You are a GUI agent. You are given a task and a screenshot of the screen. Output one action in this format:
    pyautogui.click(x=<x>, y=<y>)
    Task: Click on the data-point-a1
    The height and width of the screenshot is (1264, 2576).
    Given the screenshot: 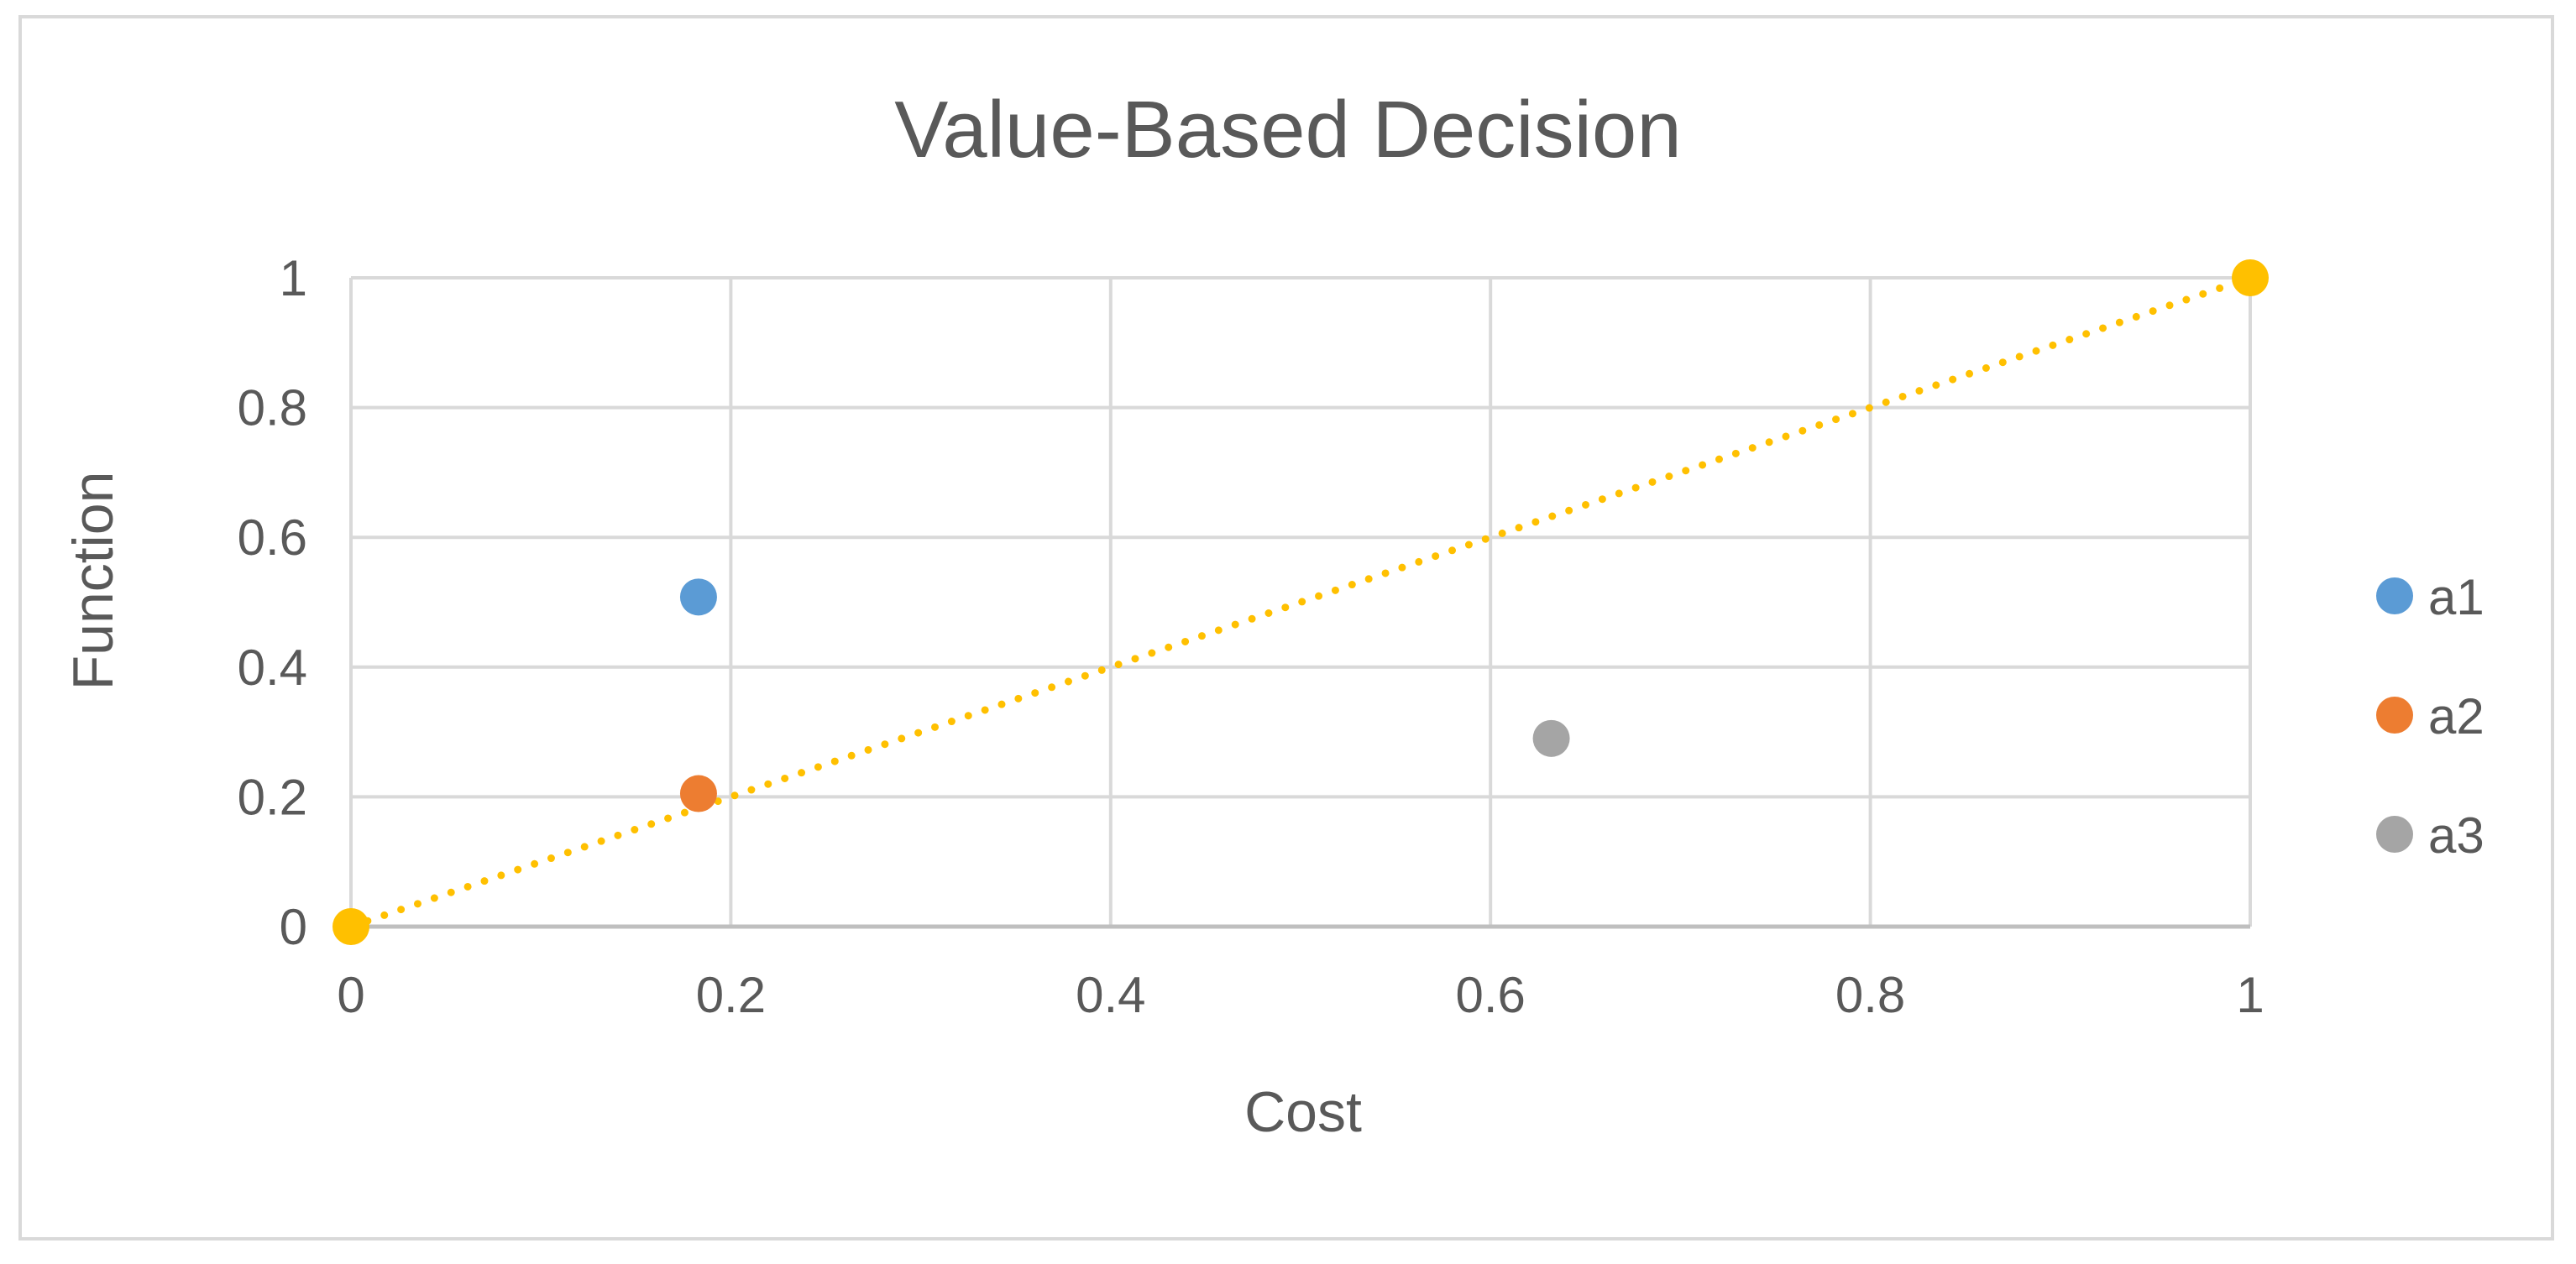 What is the action you would take?
    pyautogui.click(x=698, y=597)
    